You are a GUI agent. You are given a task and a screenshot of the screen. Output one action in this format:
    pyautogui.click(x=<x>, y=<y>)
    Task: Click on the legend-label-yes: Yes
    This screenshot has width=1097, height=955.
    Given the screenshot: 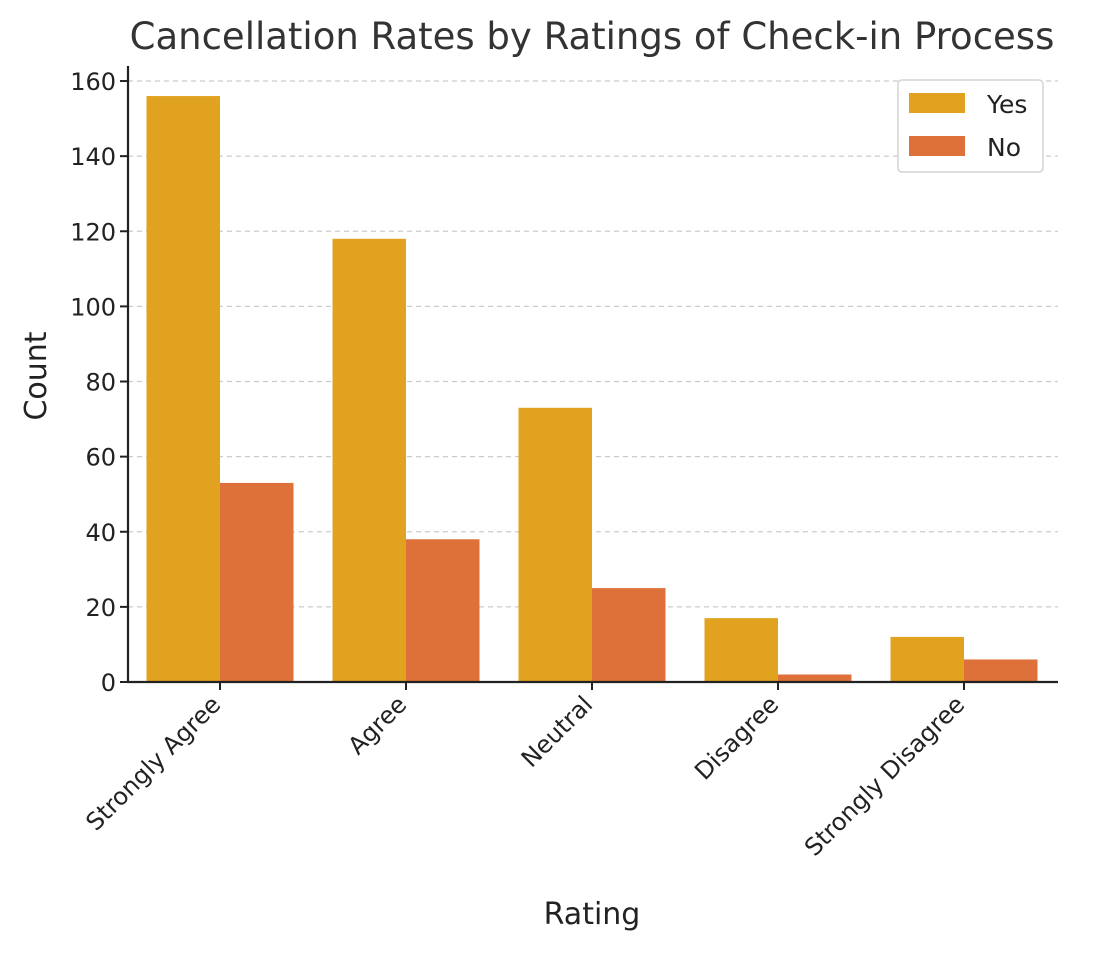 What is the action you would take?
    pyautogui.click(x=1006, y=104)
    